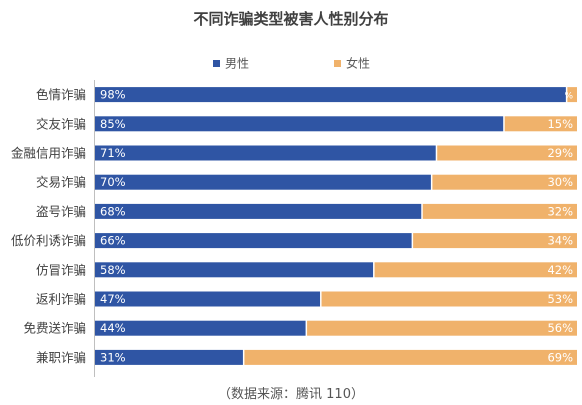 The image size is (582, 405). What do you see at coordinates (291, 394) in the screenshot?
I see `chart-source: （数据来源：腾讯 110）` at bounding box center [291, 394].